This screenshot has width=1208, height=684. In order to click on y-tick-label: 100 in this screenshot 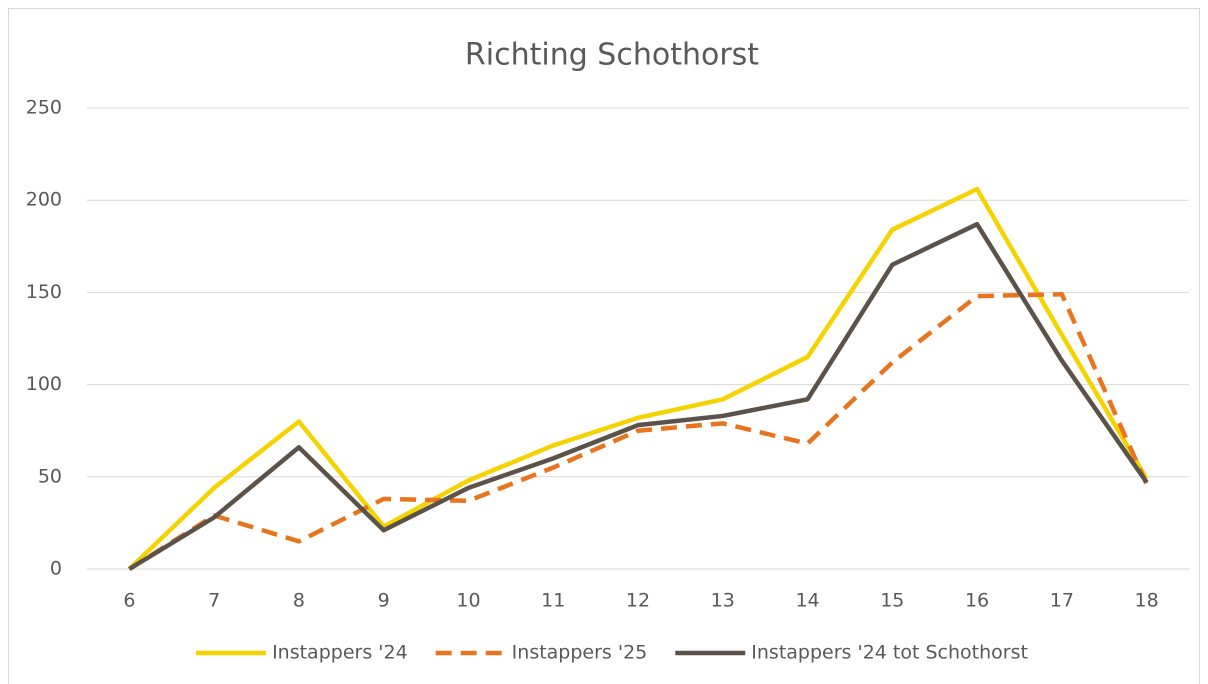, I will do `click(44, 384)`.